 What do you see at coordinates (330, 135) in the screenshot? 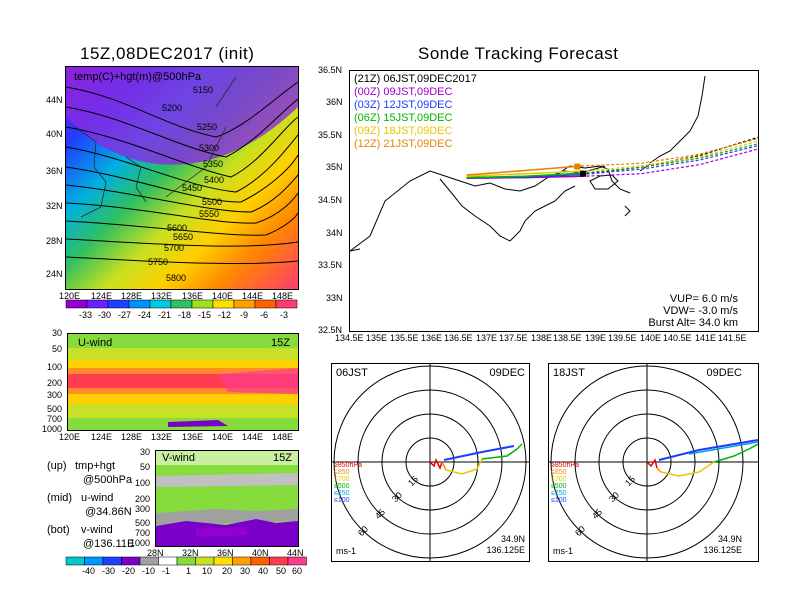
I see `lat-tick: 35.5N` at bounding box center [330, 135].